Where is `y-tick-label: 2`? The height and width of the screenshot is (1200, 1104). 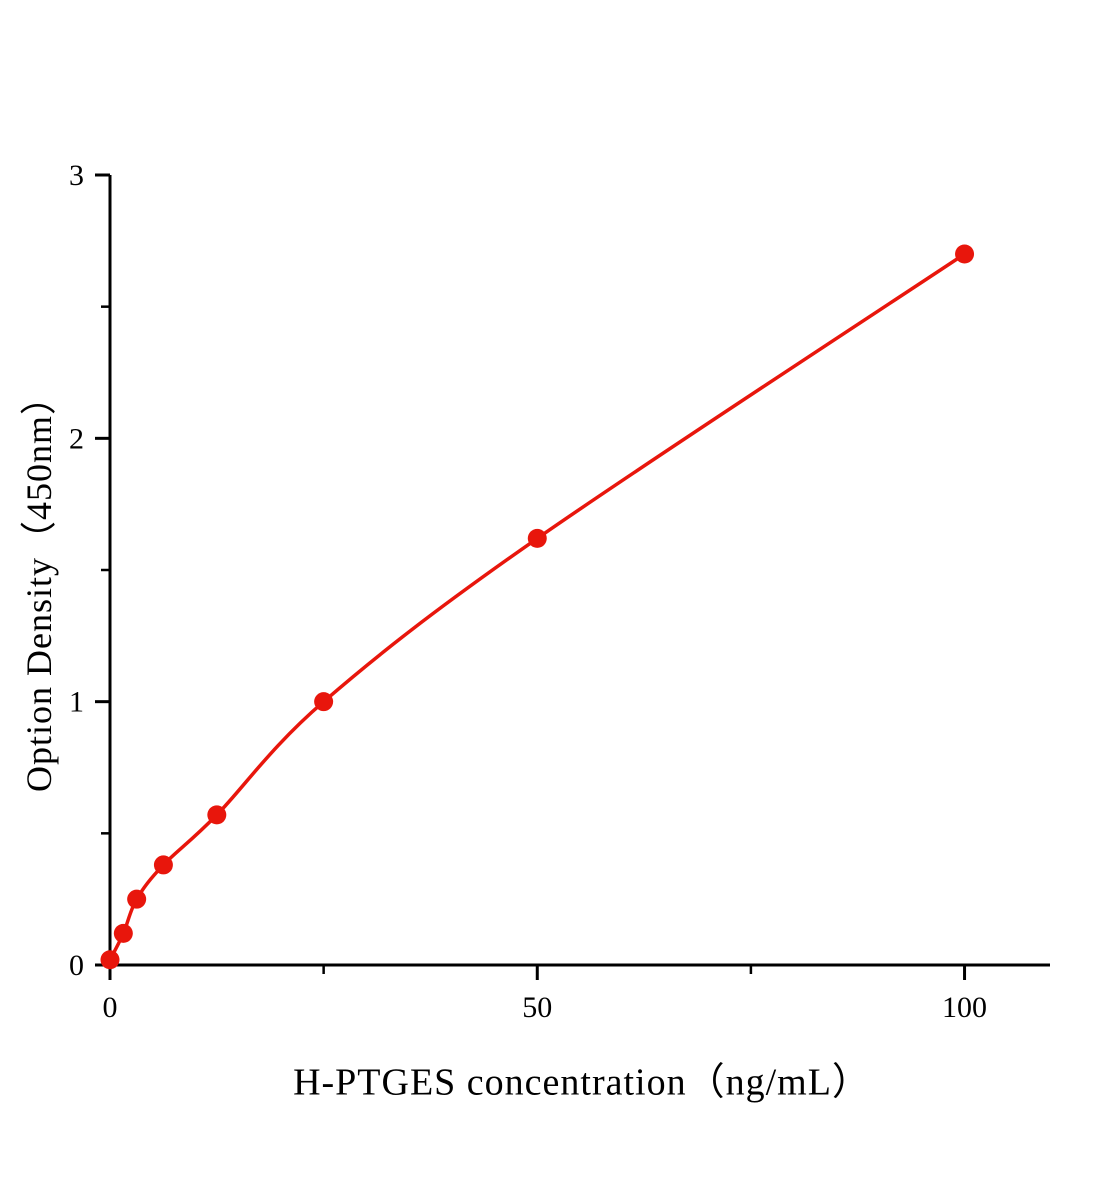
y-tick-label: 2 is located at coordinates (76, 438).